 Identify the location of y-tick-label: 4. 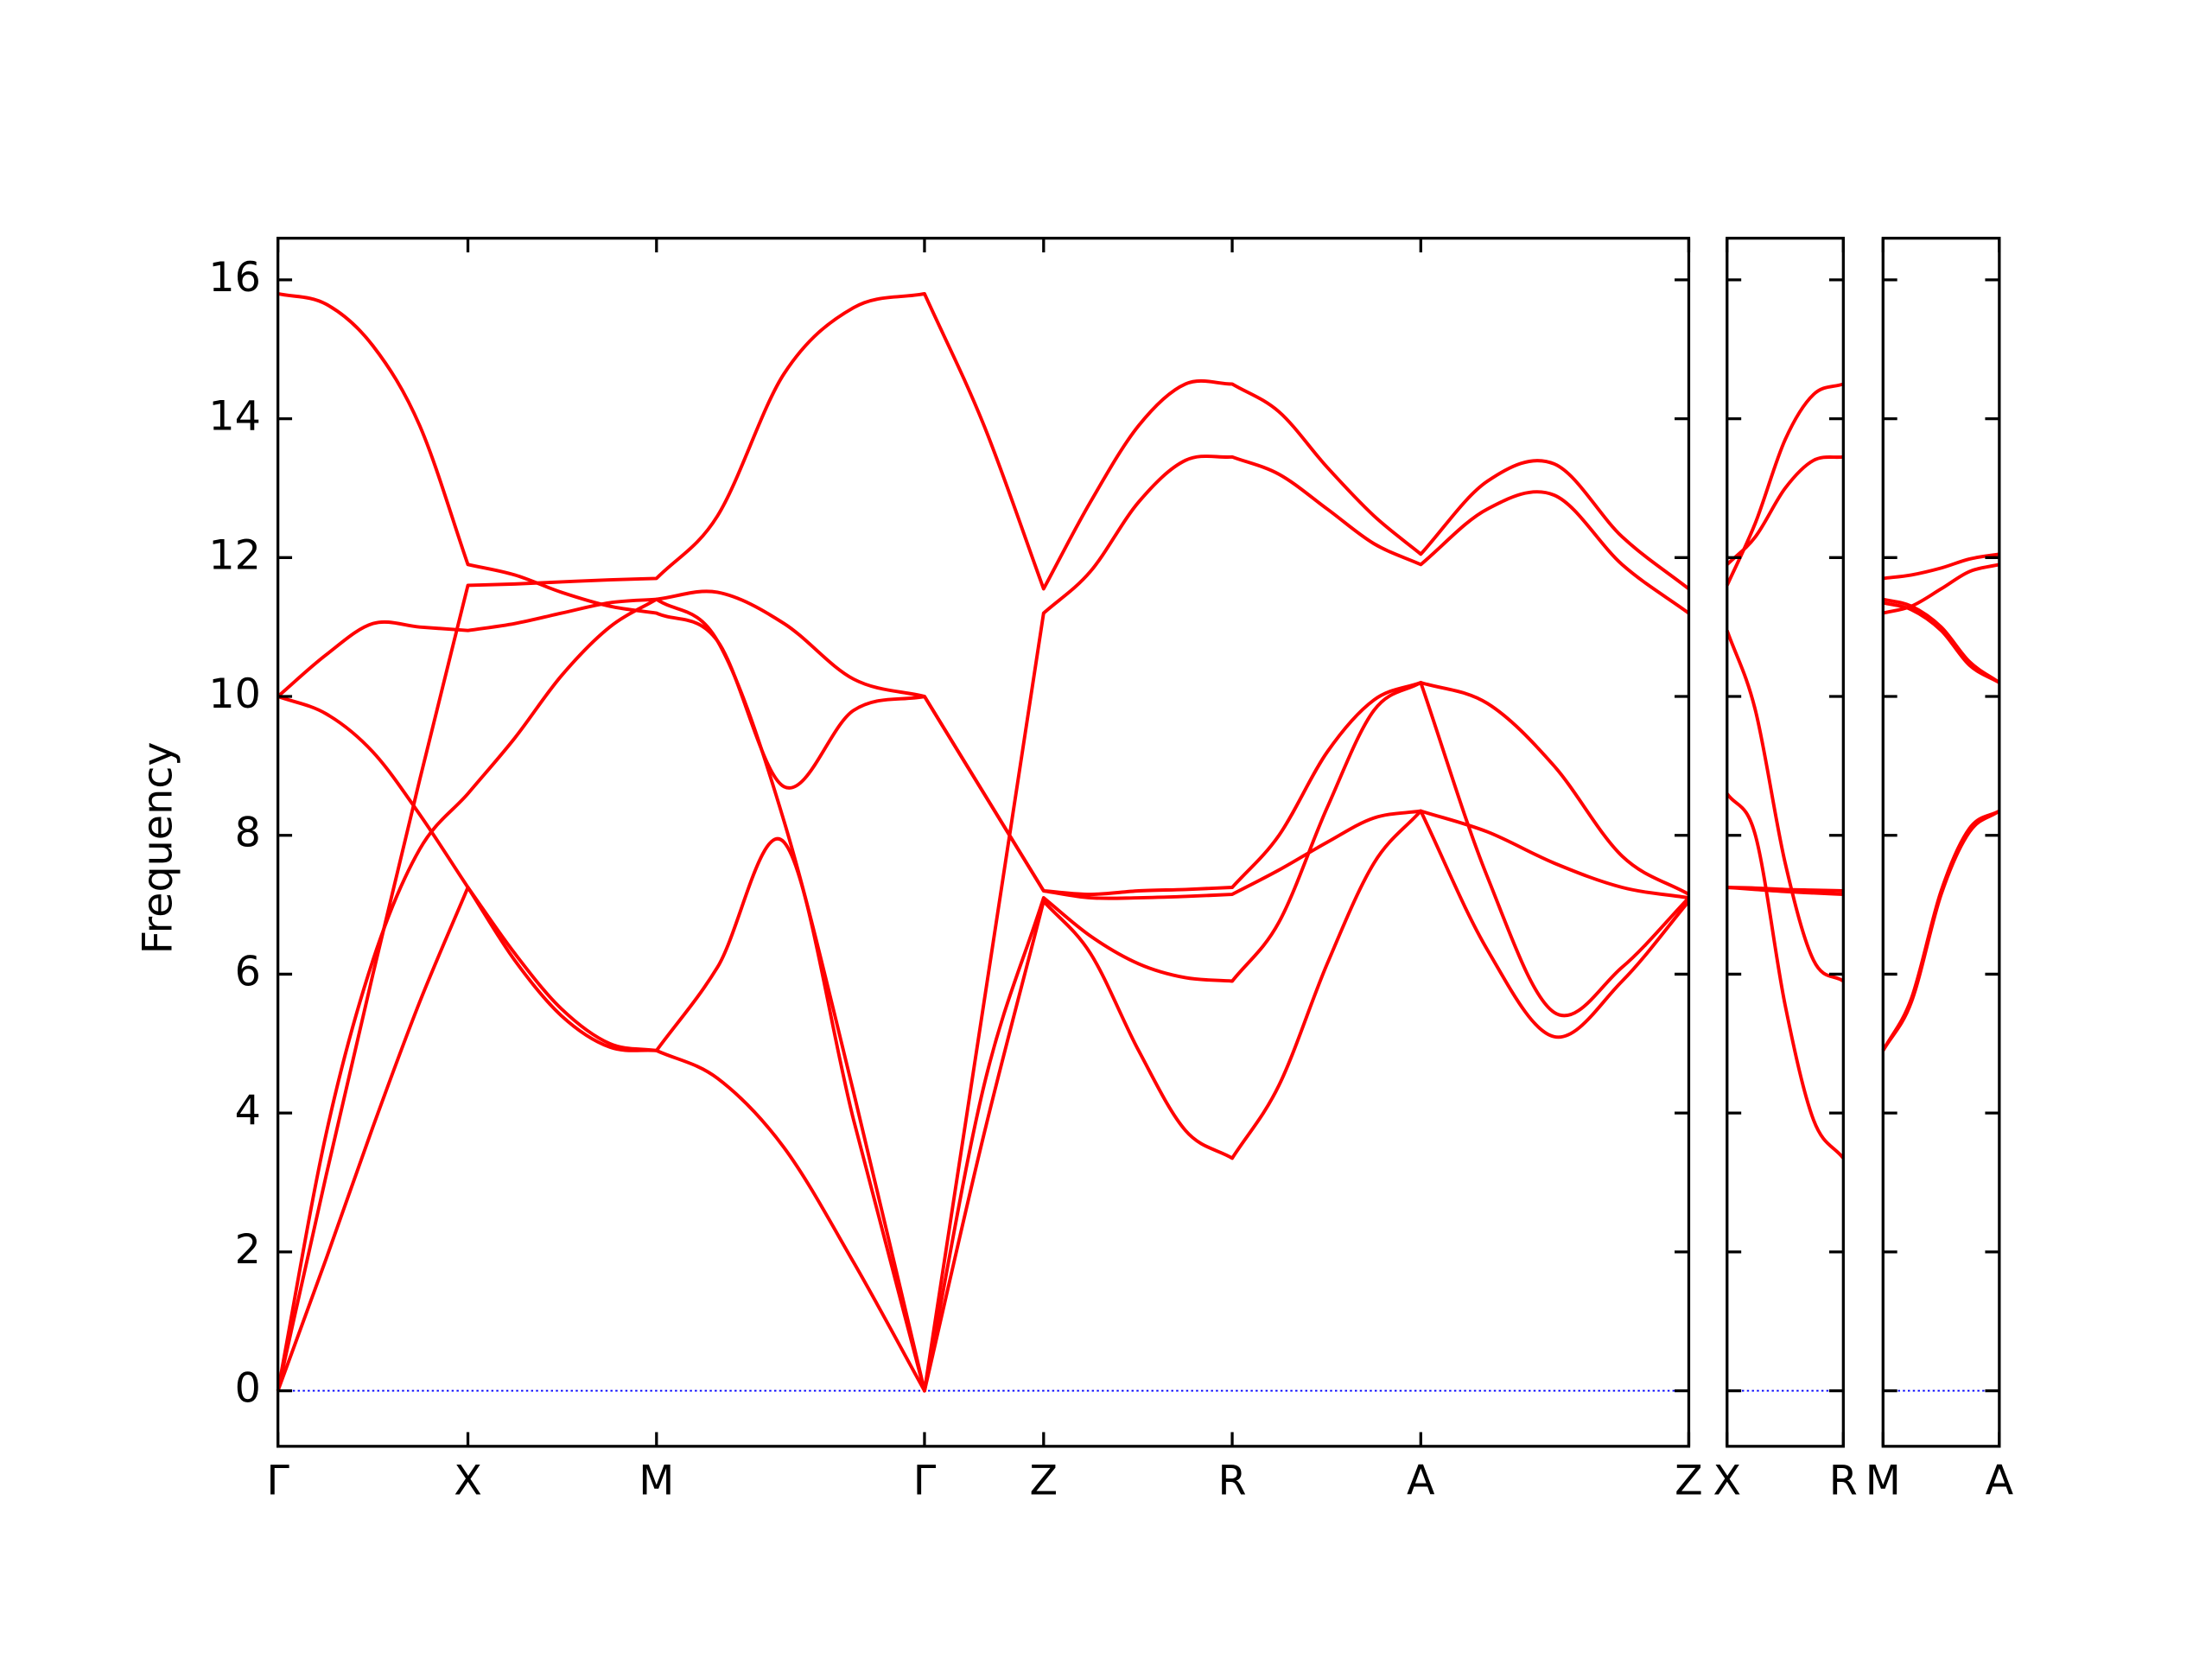
(248, 1111).